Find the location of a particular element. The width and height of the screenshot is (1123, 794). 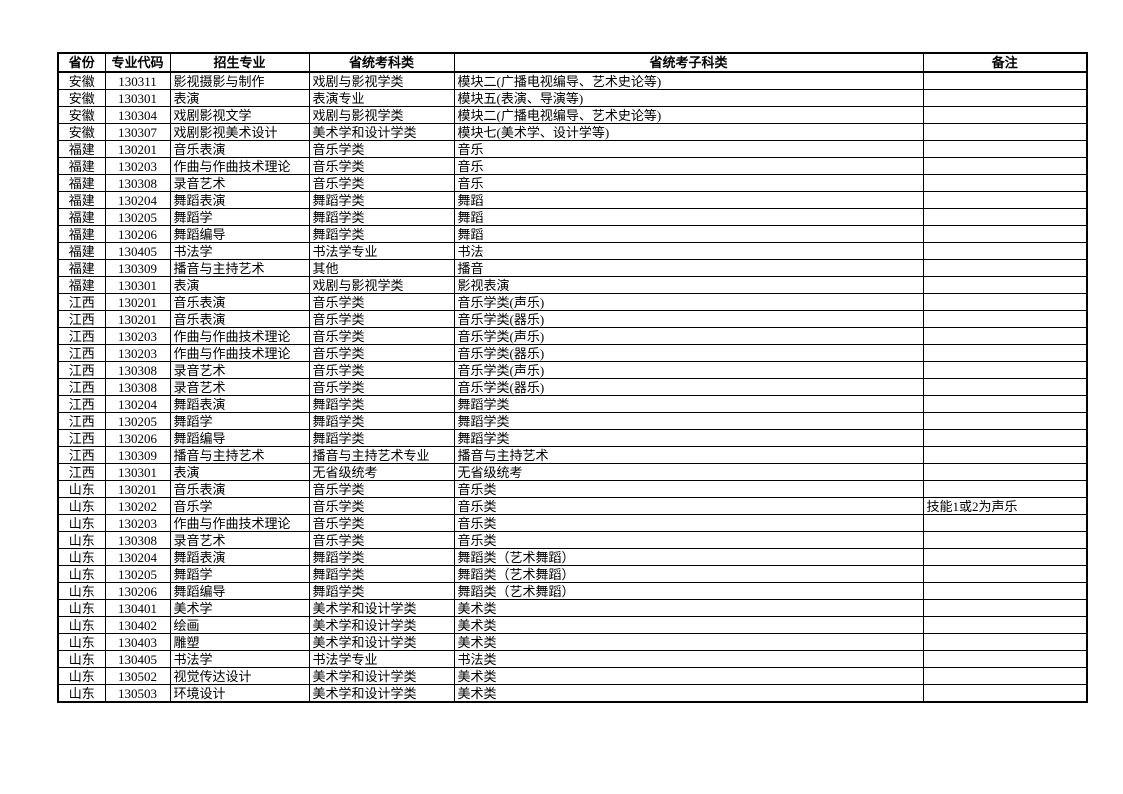

cell-enroll-major: 播音与主持艺术 is located at coordinates (239, 268).